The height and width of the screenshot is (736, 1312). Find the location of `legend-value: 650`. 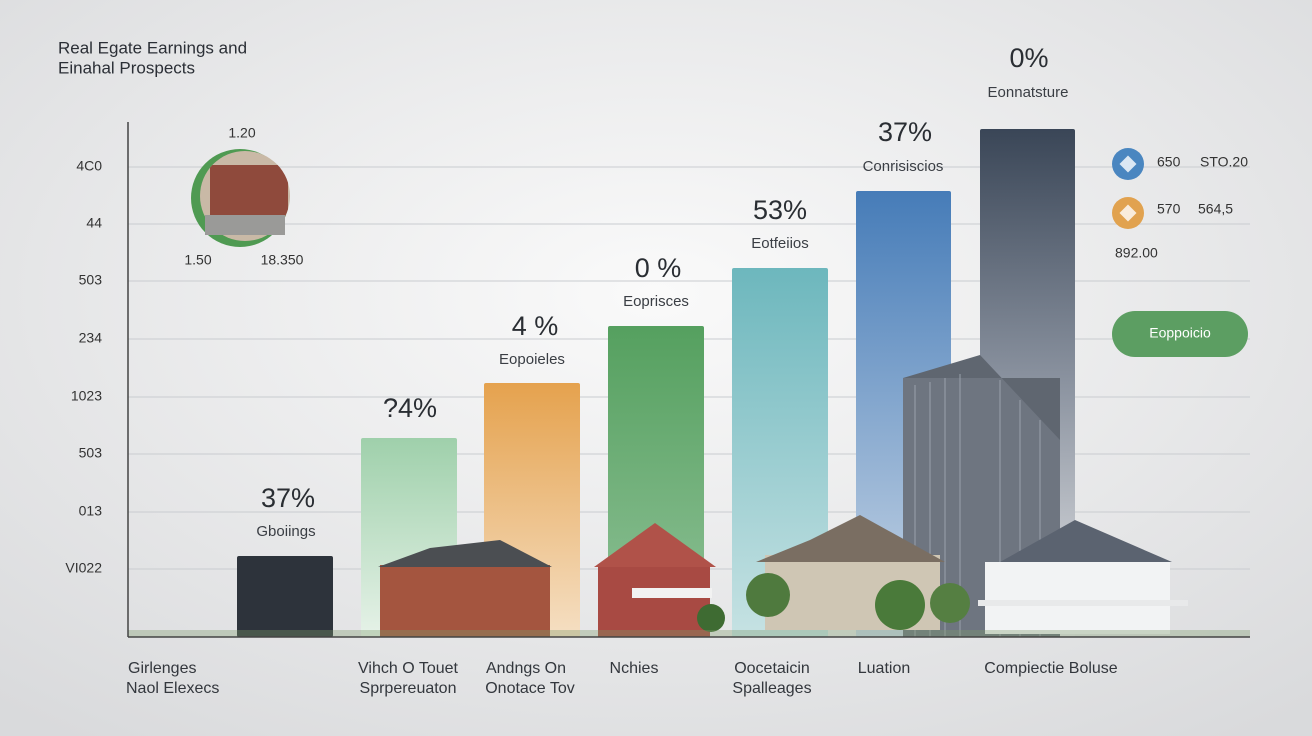

legend-value: 650 is located at coordinates (1169, 162).